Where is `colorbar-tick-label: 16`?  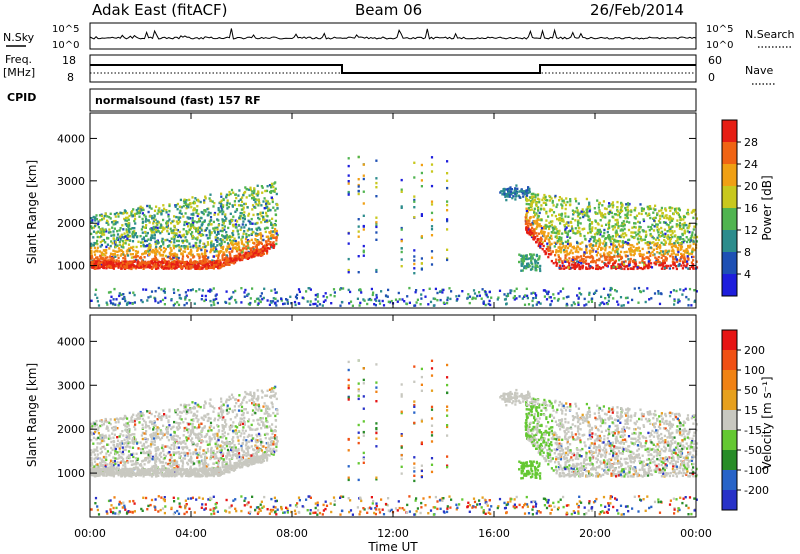 colorbar-tick-label: 16 is located at coordinates (751, 208).